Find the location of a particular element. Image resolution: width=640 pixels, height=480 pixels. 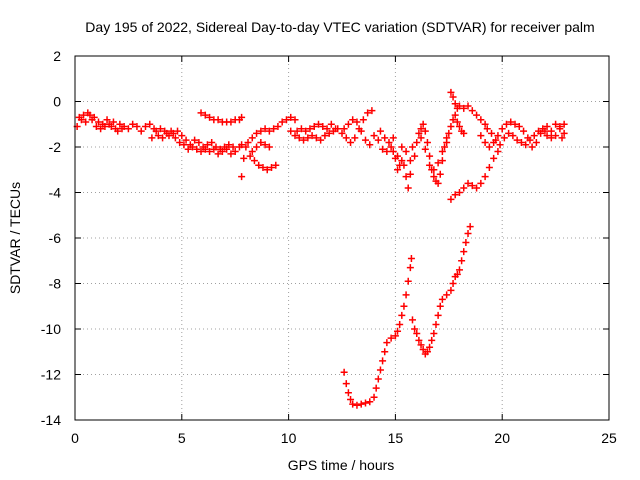

y-tick-label: -6 is located at coordinates (55, 238).